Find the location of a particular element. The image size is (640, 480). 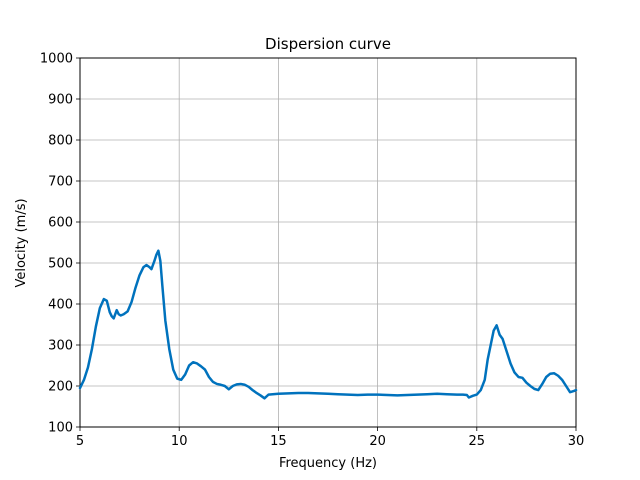

y-tick-label: 1000 is located at coordinates (56, 59).